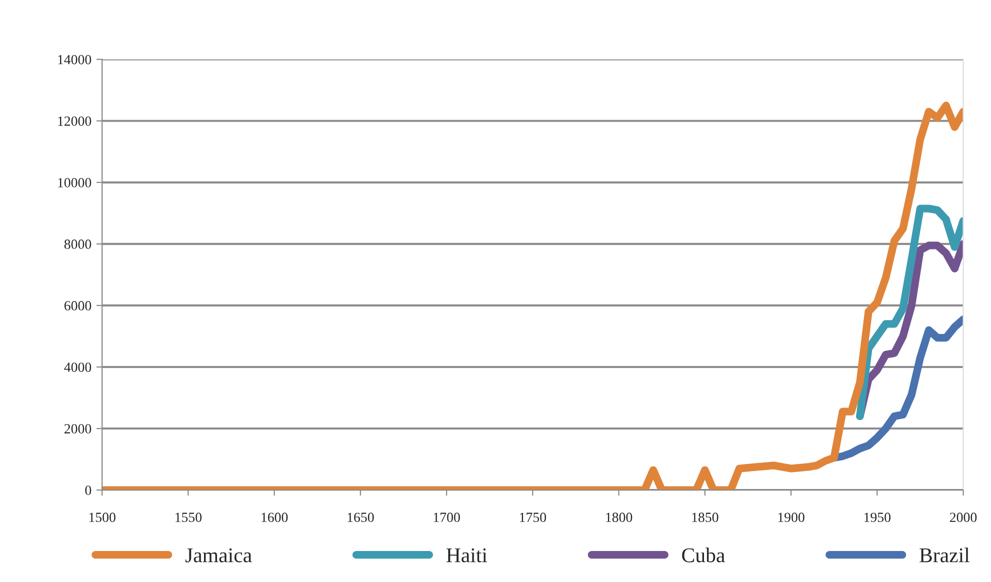  I want to click on legend-label: Brazil, so click(945, 555).